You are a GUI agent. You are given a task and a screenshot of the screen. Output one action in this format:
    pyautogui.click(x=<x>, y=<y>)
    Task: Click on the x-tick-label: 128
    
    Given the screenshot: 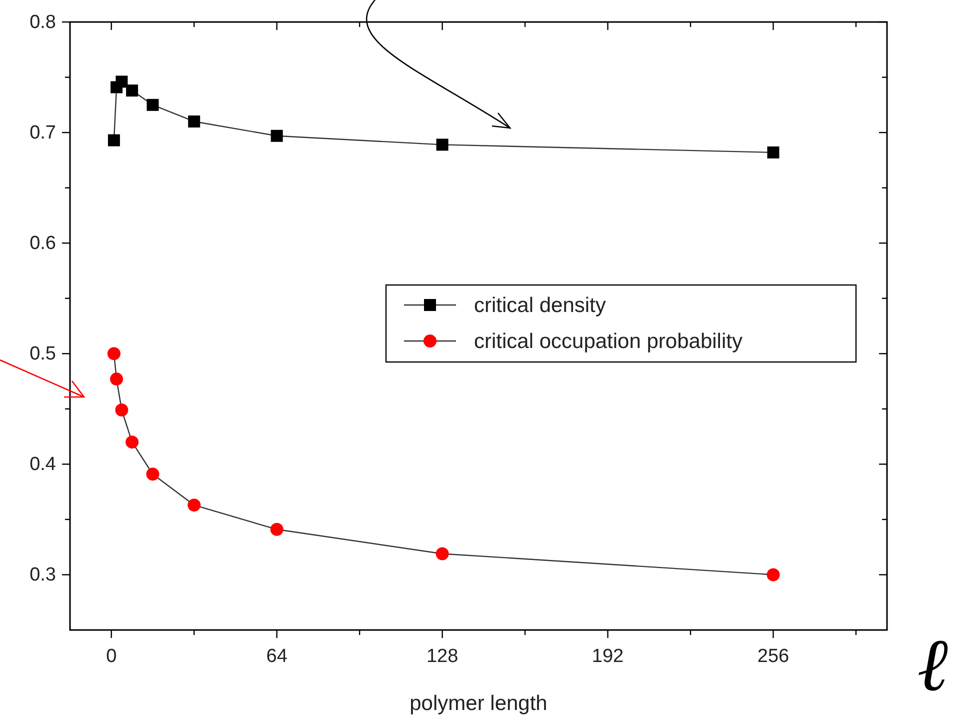 What is the action you would take?
    pyautogui.click(x=442, y=656)
    